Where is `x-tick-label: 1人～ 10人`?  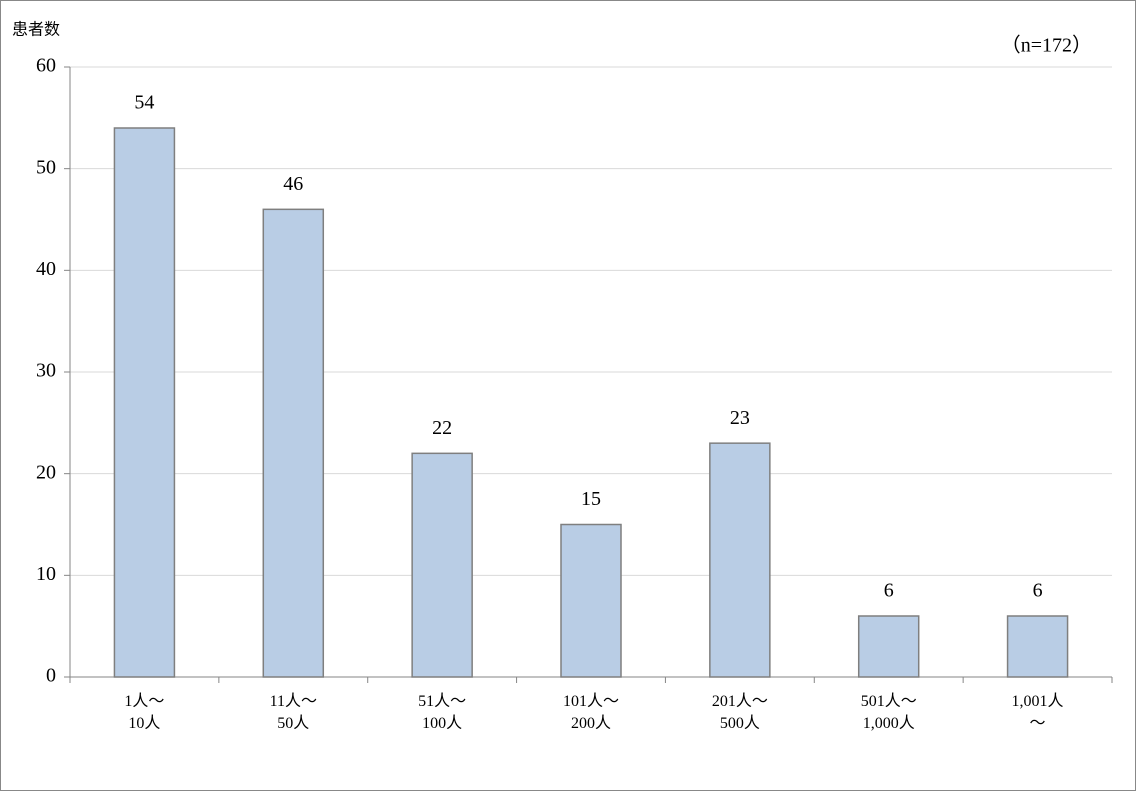 x-tick-label: 1人～ 10人 is located at coordinates (144, 712).